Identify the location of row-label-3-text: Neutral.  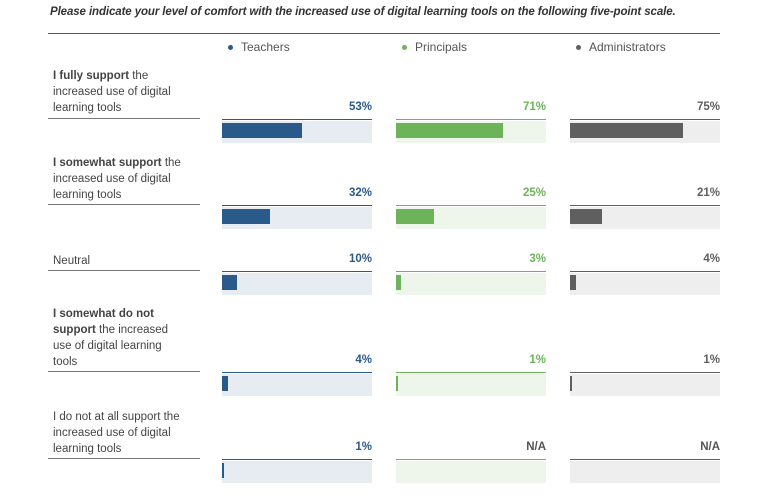
(72, 261).